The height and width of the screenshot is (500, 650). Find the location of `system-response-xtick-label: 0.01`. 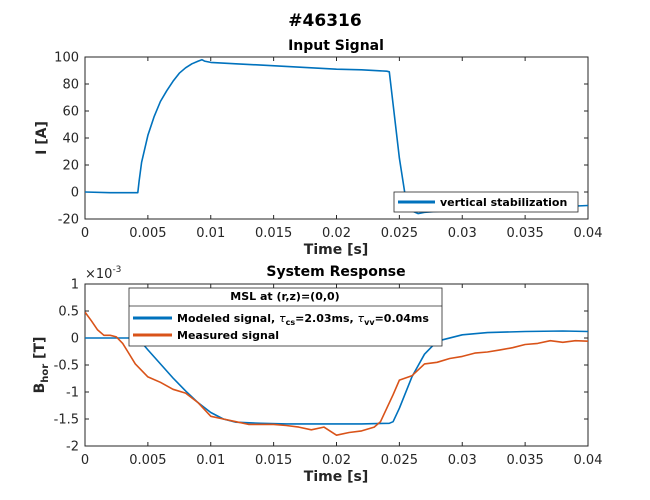

system-response-xtick-label: 0.01 is located at coordinates (210, 460).